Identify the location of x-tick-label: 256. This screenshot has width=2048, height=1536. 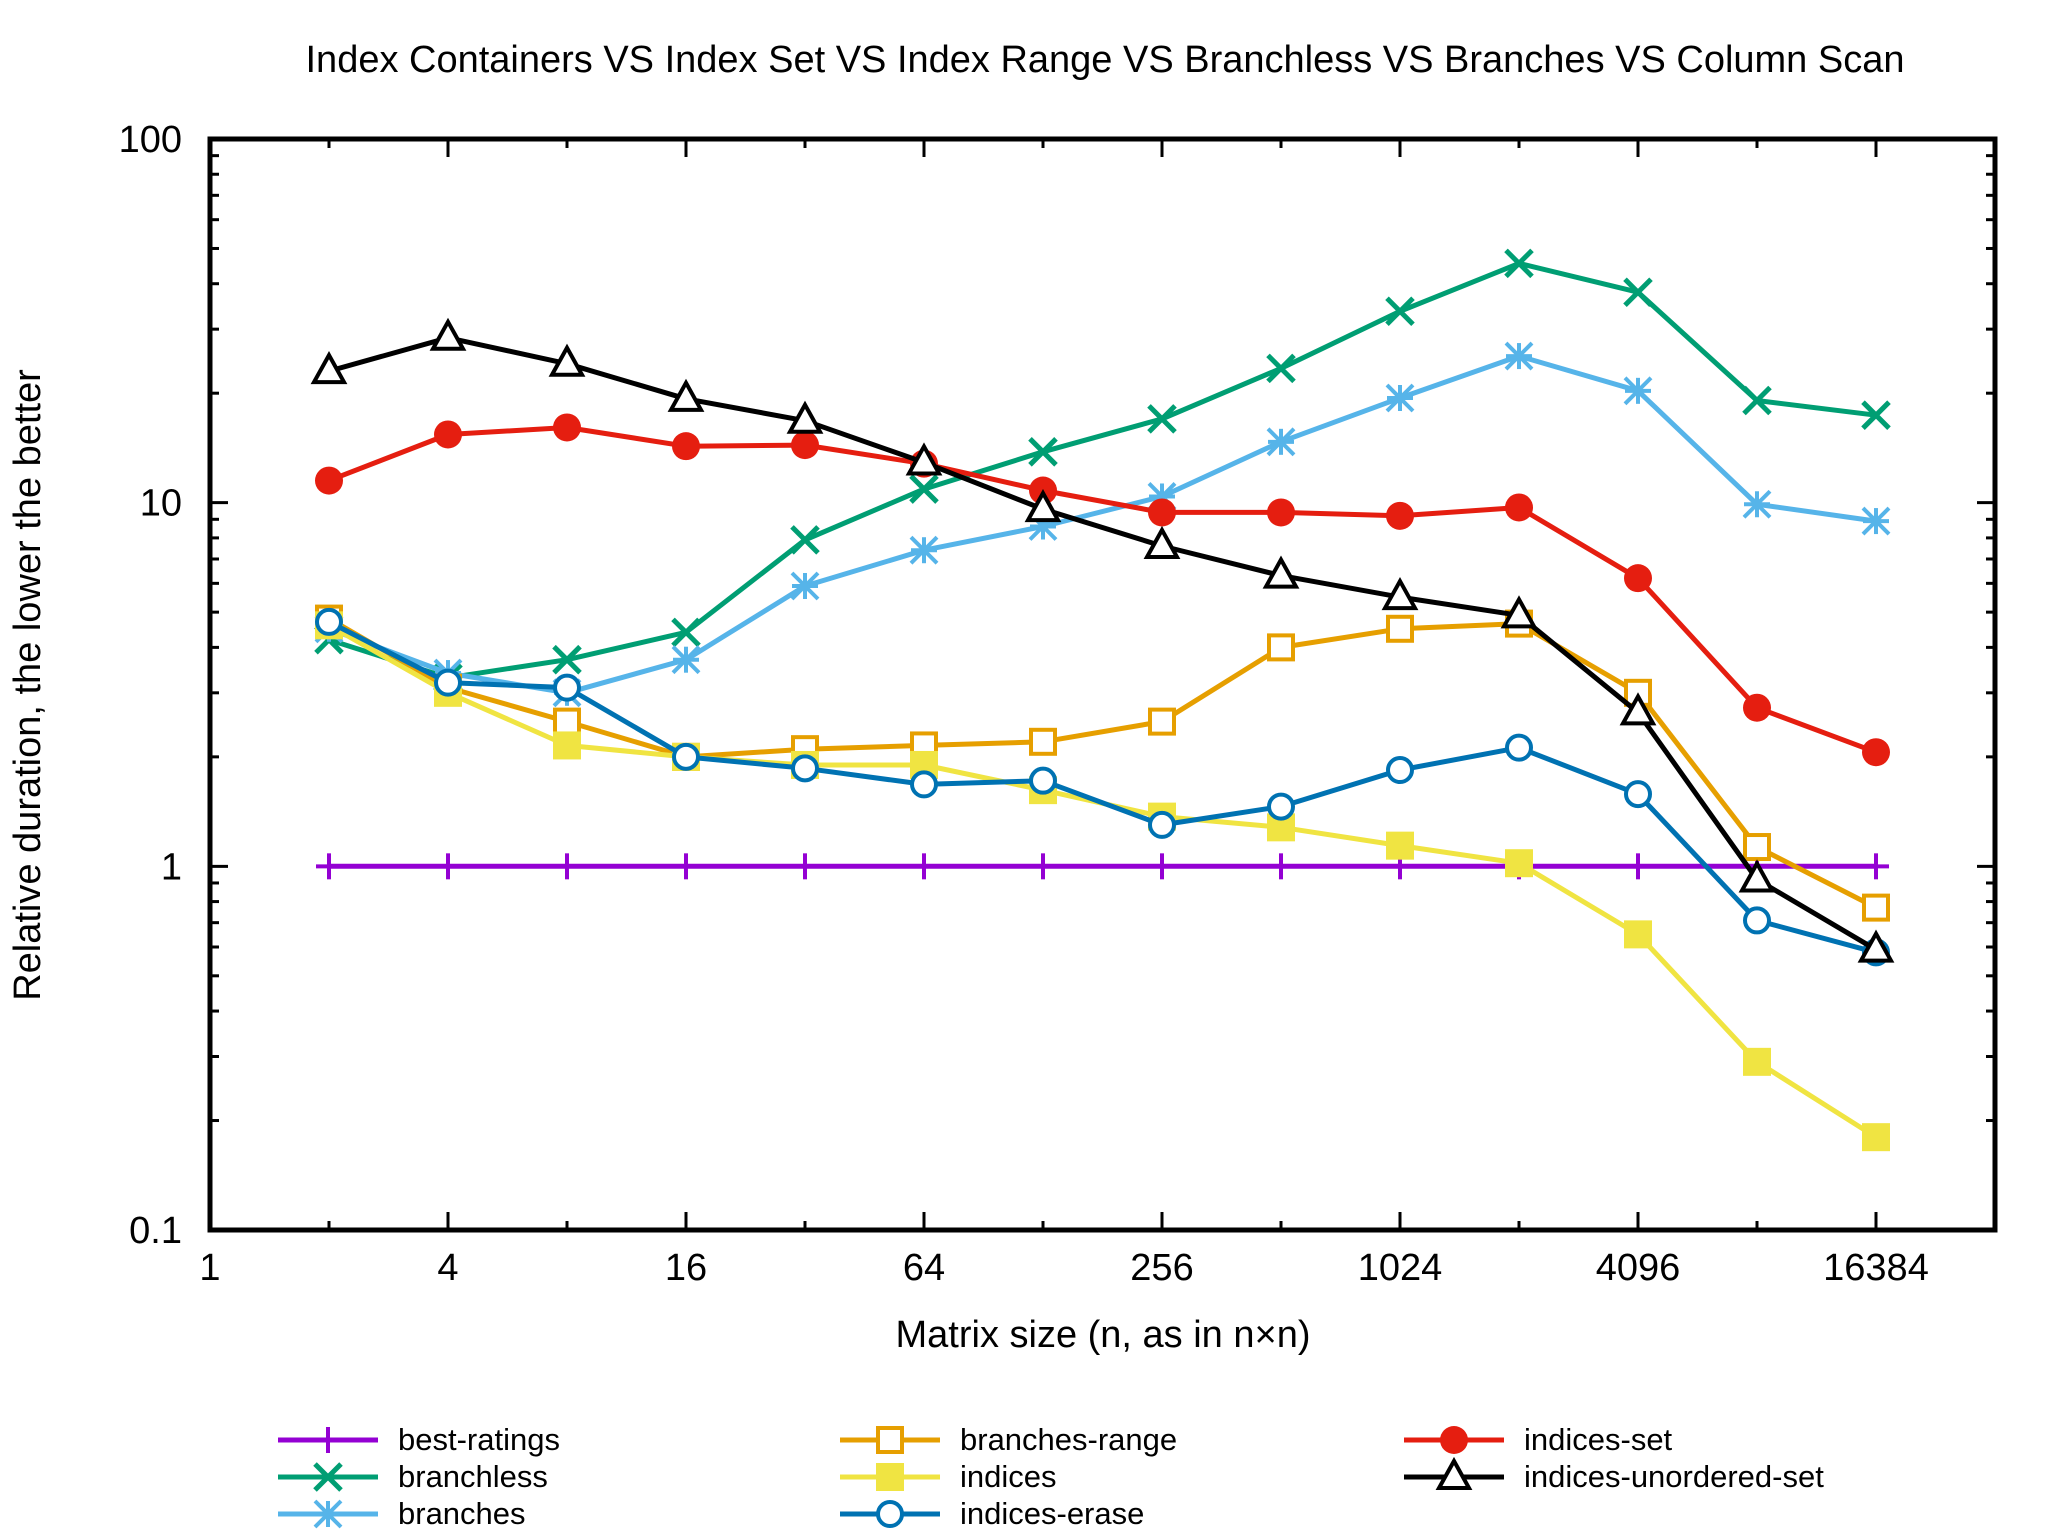
(1161, 1268).